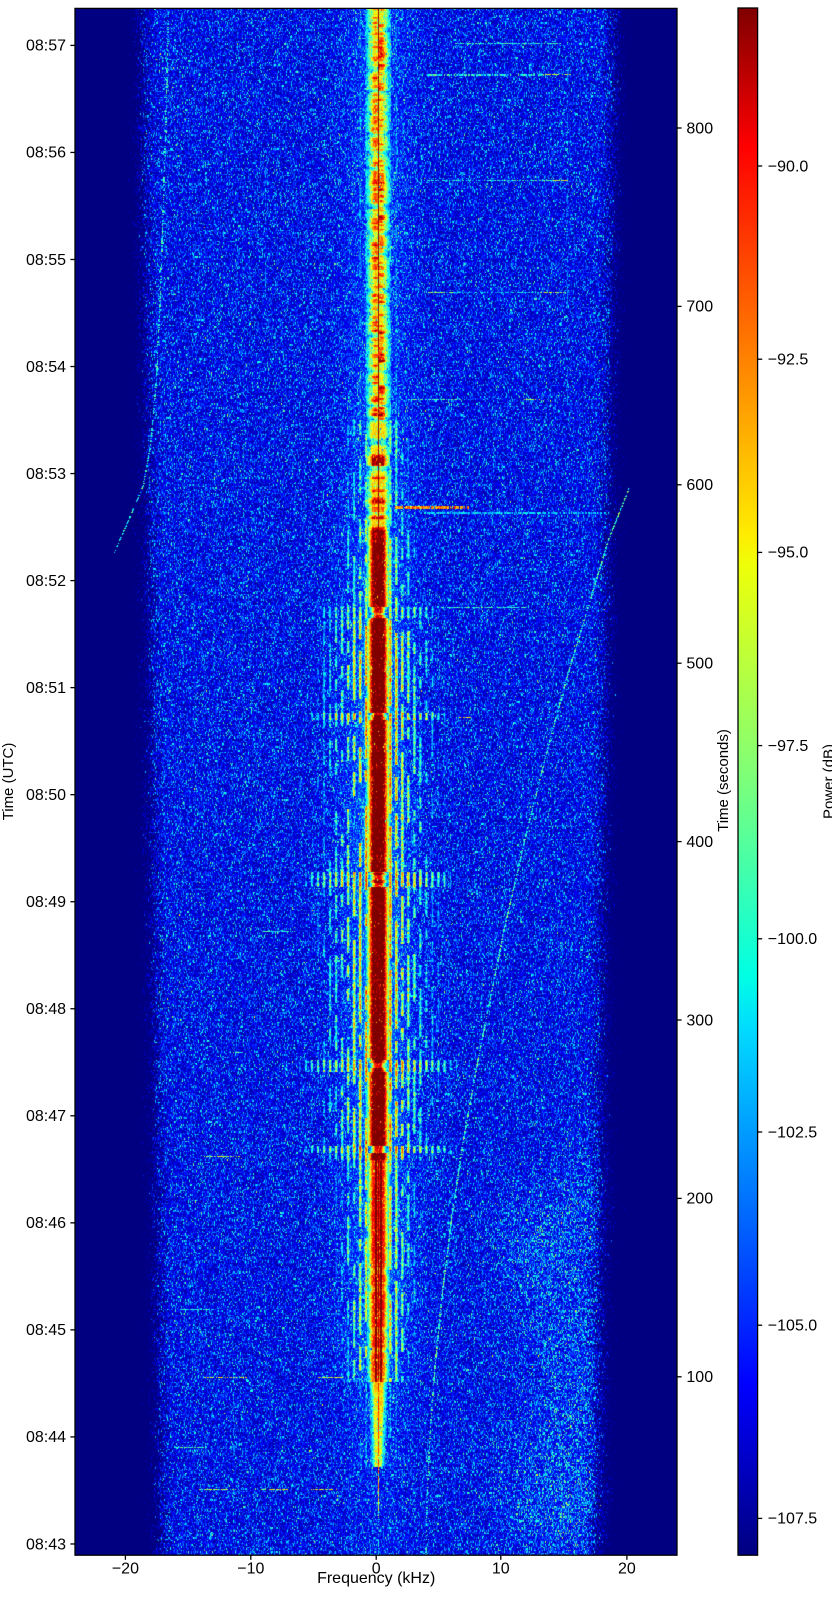  Describe the element at coordinates (46, 795) in the screenshot. I see `svg-text: 08:50` at that location.